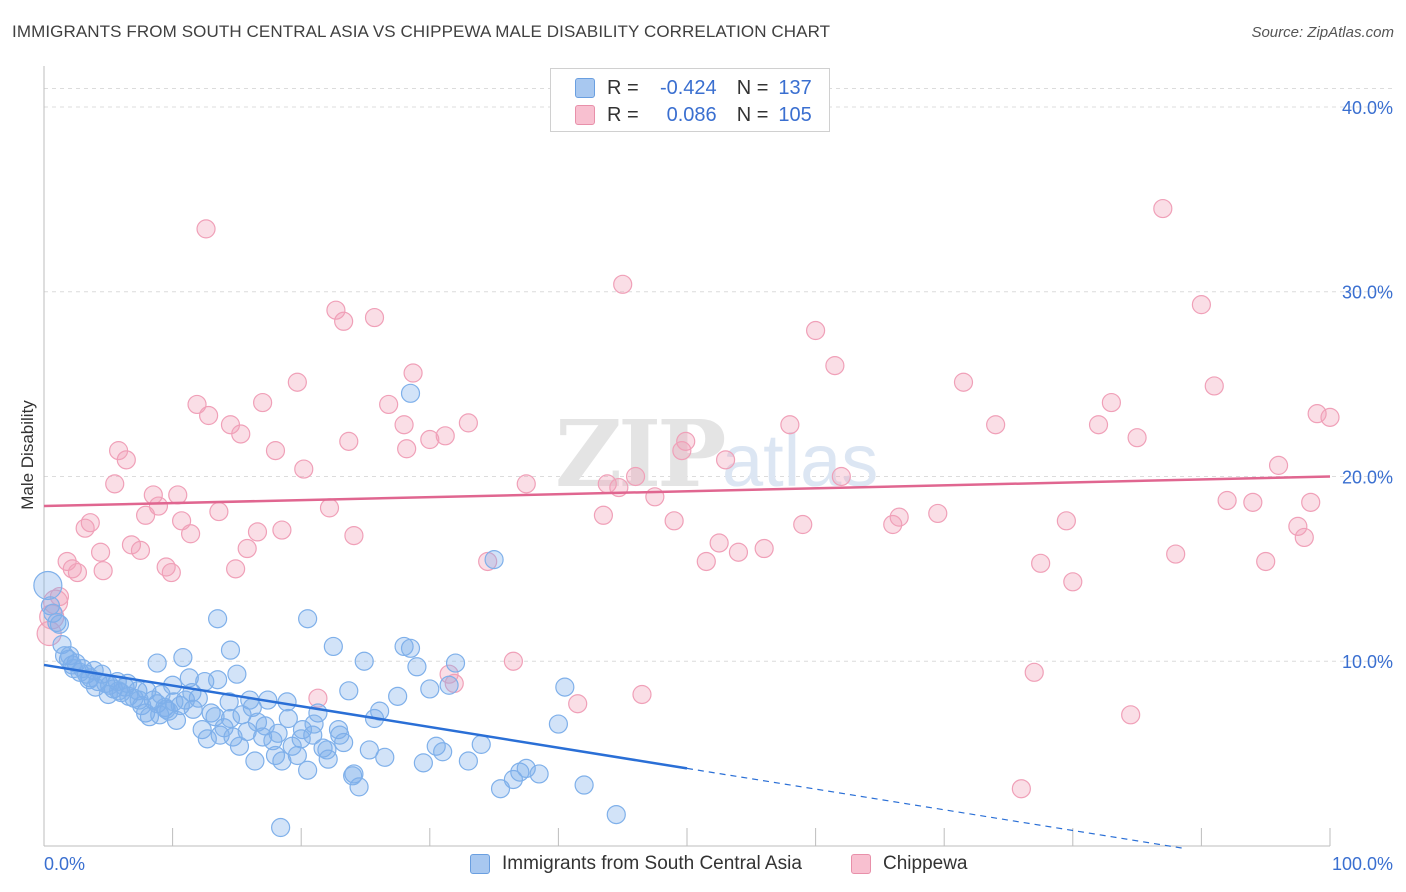 The width and height of the screenshot is (1406, 892). What do you see at coordinates (687, 491) in the screenshot?
I see `chippewa-trend-line` at bounding box center [687, 491].